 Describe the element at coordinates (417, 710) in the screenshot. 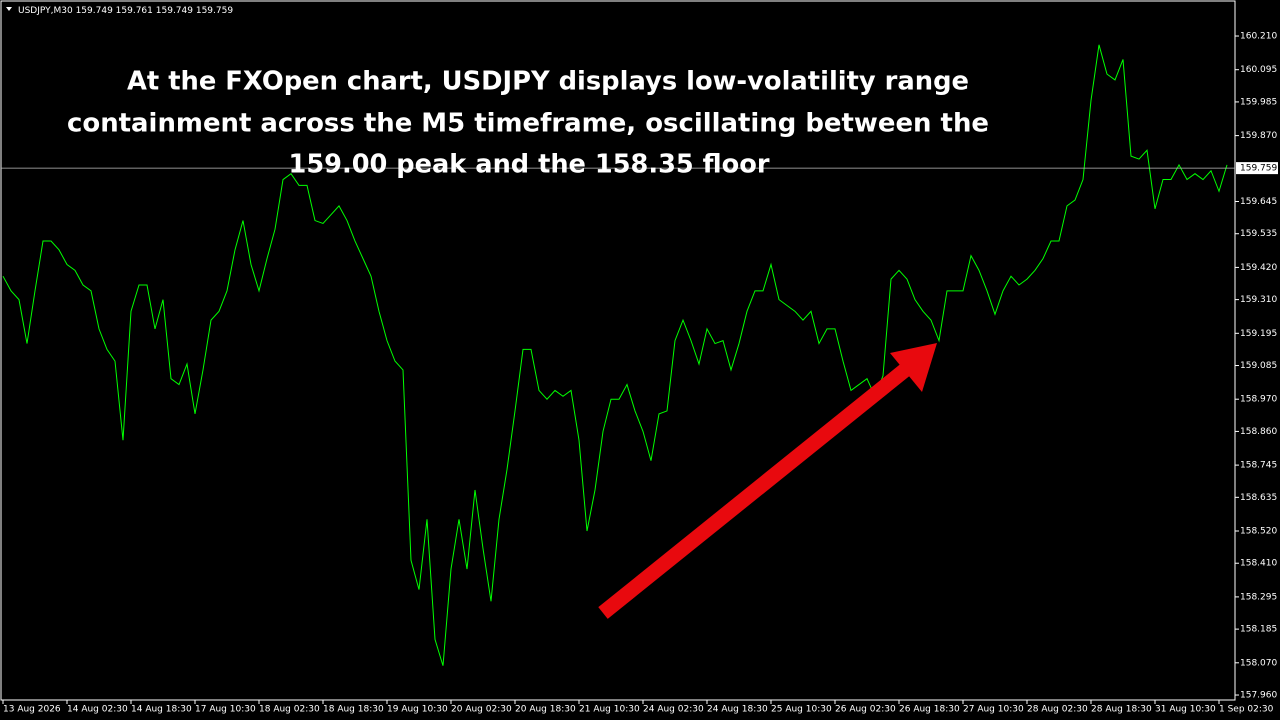

I see `x-tick-label: 19 Aug 10:30` at that location.